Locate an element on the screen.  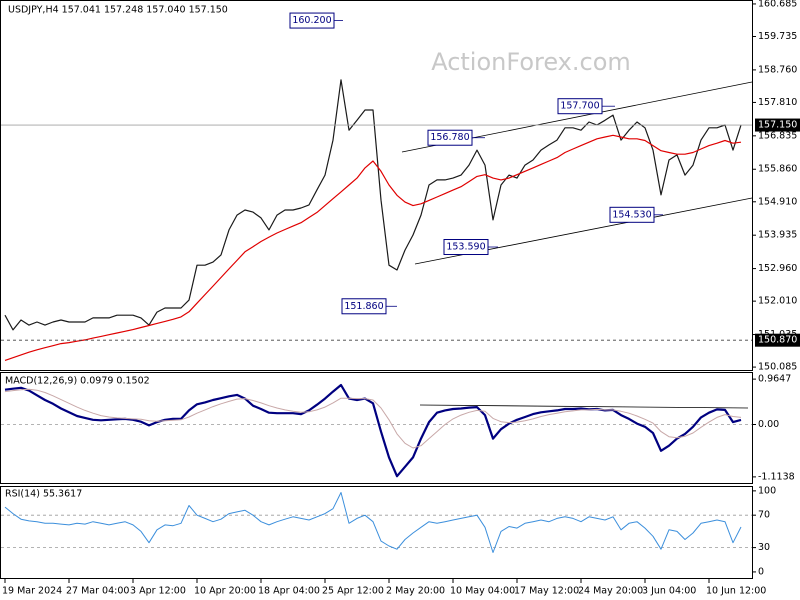
x-tick-label: 17 May 12:00 is located at coordinates (546, 591).